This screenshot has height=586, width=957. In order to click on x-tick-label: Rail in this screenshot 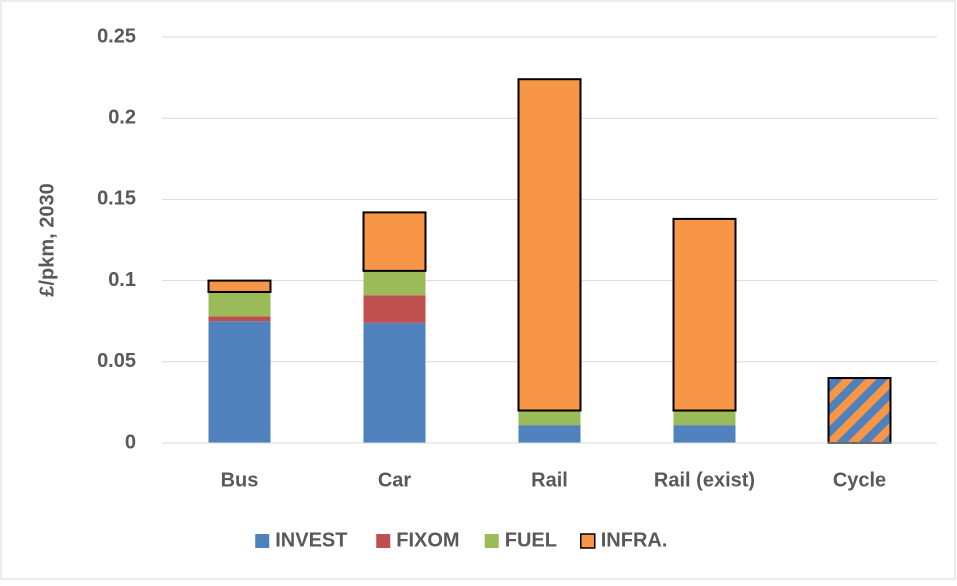, I will do `click(549, 480)`.